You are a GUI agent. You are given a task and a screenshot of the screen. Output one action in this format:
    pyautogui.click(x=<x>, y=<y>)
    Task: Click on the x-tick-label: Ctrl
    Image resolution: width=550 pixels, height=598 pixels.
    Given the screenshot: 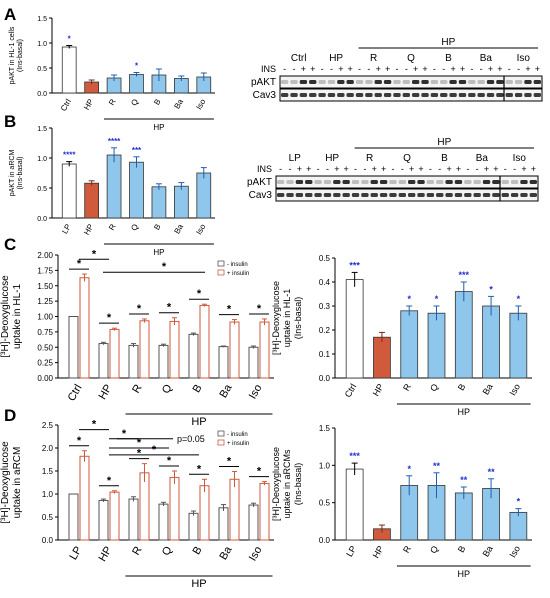 What is the action you would take?
    pyautogui.click(x=351, y=390)
    